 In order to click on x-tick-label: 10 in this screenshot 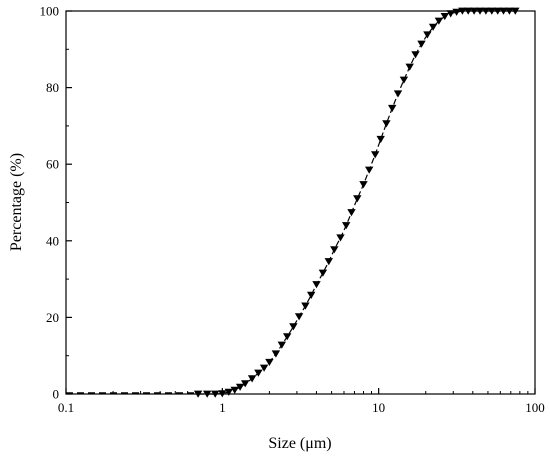, I will do `click(378, 407)`.